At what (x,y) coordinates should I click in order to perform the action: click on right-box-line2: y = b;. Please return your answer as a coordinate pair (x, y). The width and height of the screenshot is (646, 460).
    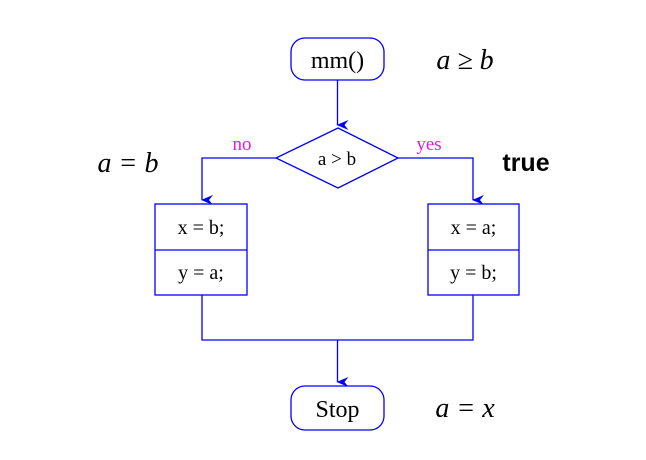
    Looking at the image, I should click on (473, 273).